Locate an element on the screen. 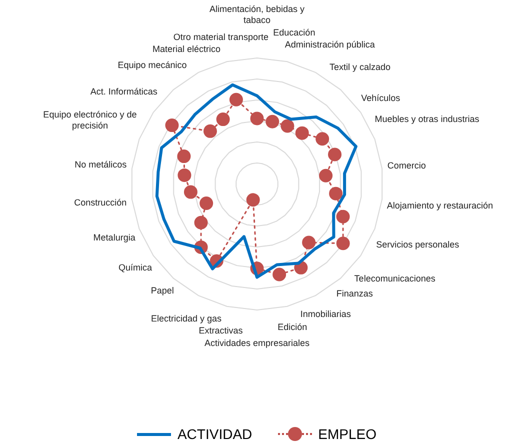 The width and height of the screenshot is (514, 446). spoke-label: Alojamiento y restauración is located at coordinates (439, 205).